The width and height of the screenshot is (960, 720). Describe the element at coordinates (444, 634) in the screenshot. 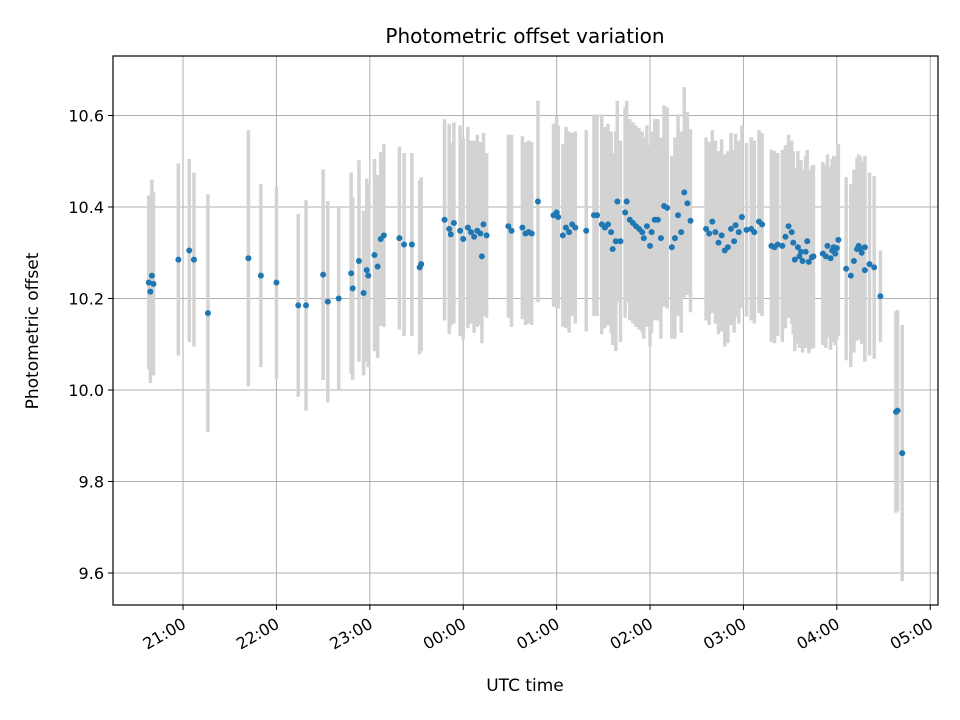

I see `x-tick-label: 00:00` at that location.